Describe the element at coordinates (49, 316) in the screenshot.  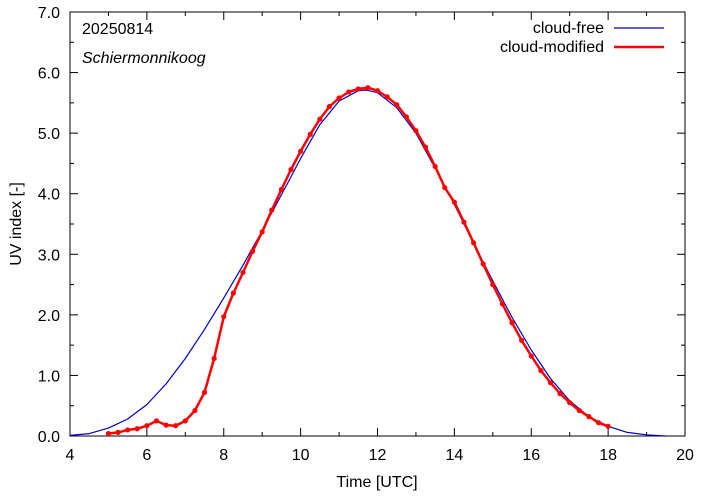
I see `y-tick-label: 2.0` at that location.